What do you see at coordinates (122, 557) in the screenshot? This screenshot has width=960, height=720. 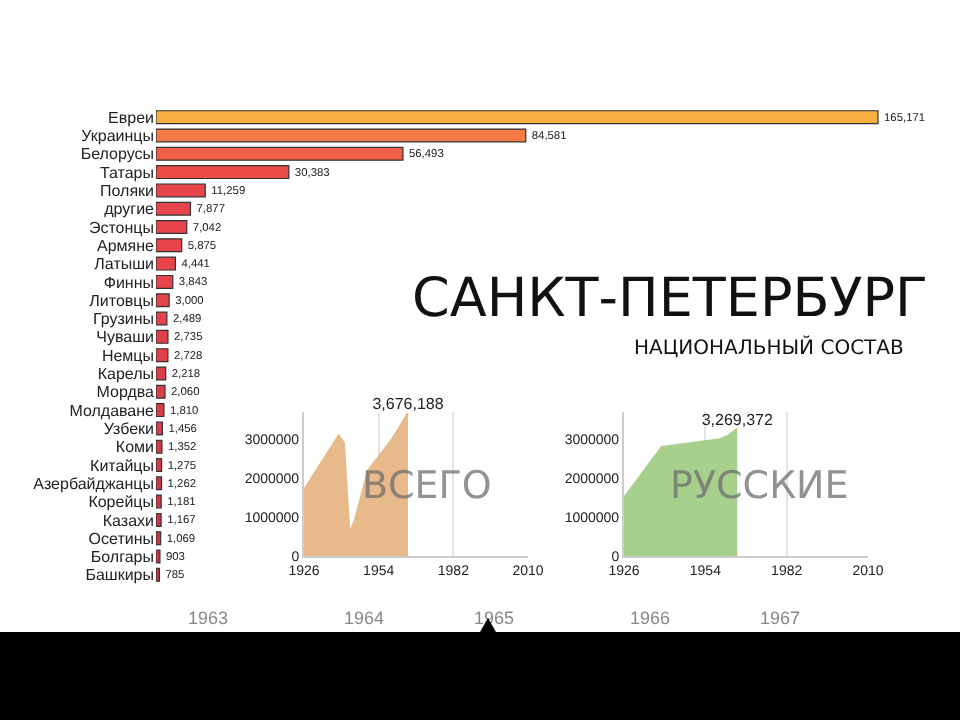 I see `y-tick-label: Болгары` at bounding box center [122, 557].